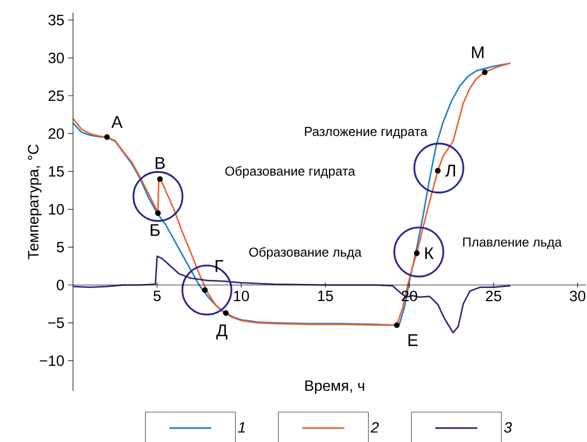  Describe the element at coordinates (56, 58) in the screenshot. I see `y-tick-label: 30` at that location.